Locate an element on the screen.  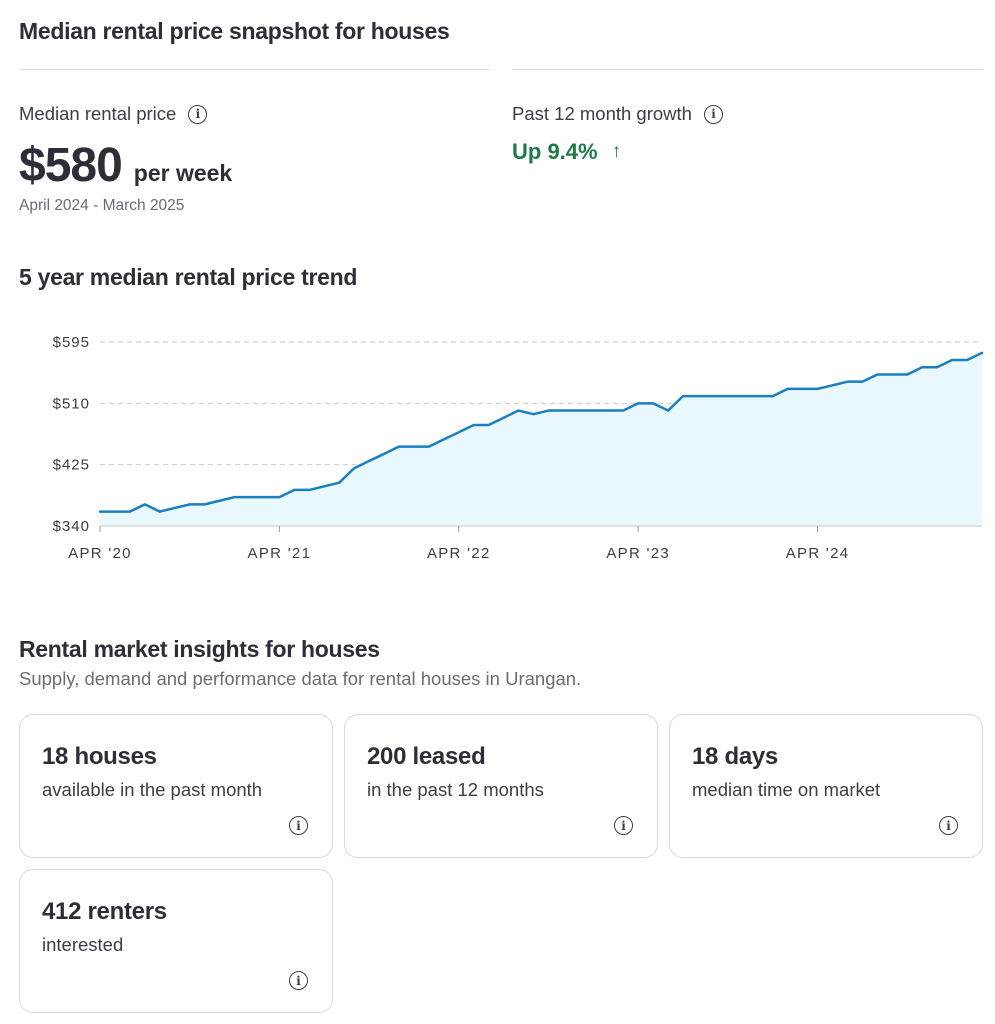
card-description: interested is located at coordinates (83, 944).